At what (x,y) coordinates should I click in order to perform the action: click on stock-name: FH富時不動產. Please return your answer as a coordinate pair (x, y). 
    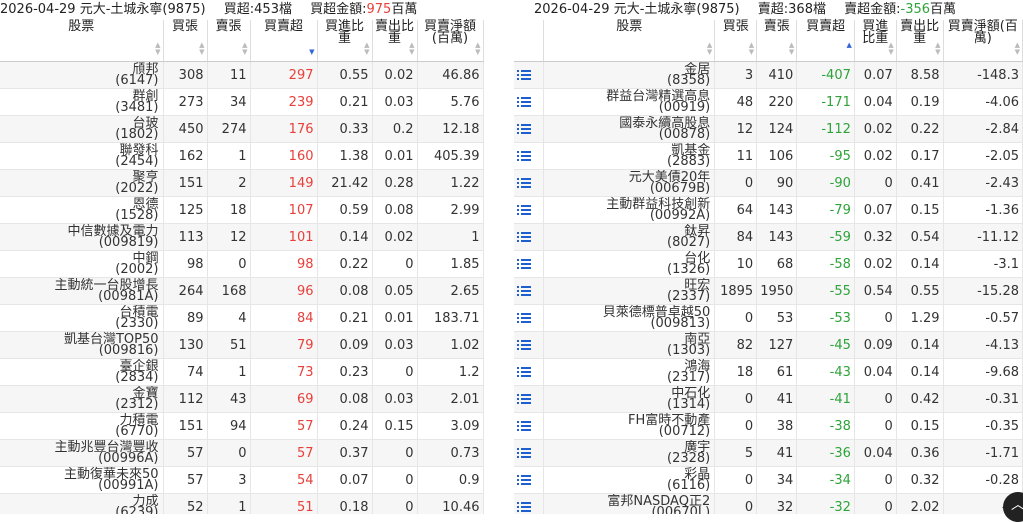
    Looking at the image, I should click on (669, 420).